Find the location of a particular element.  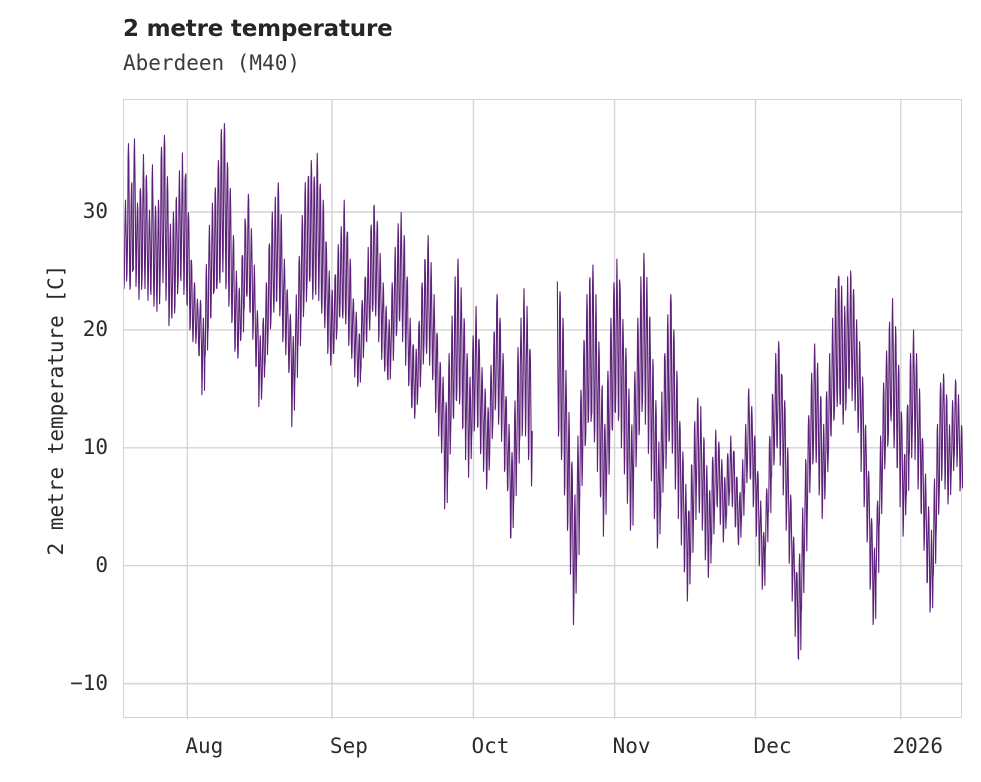

y-tick-label: 0 is located at coordinates (101, 564).